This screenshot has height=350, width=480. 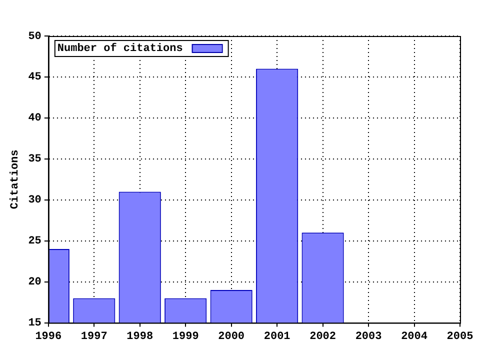 I want to click on x-tick-label: 2004, so click(x=414, y=337).